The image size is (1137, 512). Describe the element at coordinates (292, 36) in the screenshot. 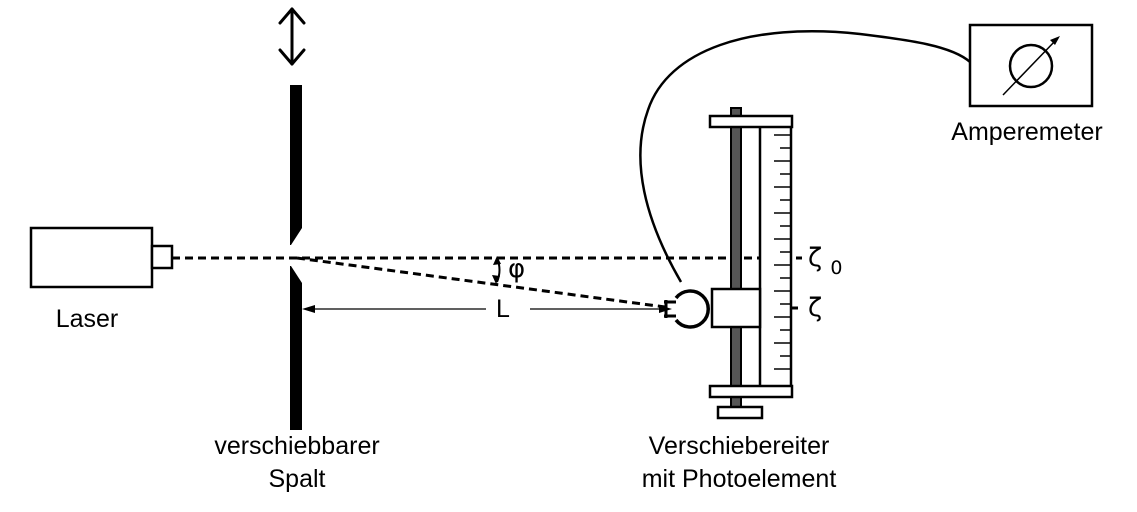

I see `double-arrow-vertical-icon` at that location.